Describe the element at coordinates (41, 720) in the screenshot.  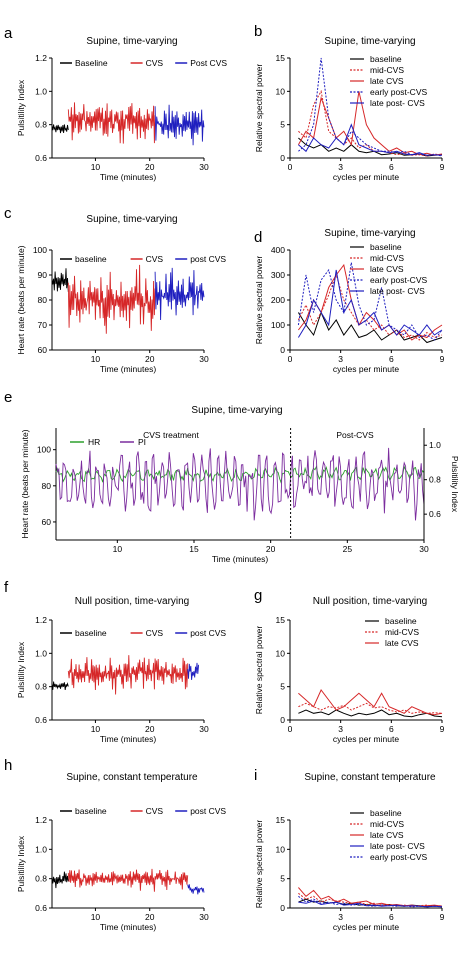
I see `y-tick-label-f: 0.6` at that location.